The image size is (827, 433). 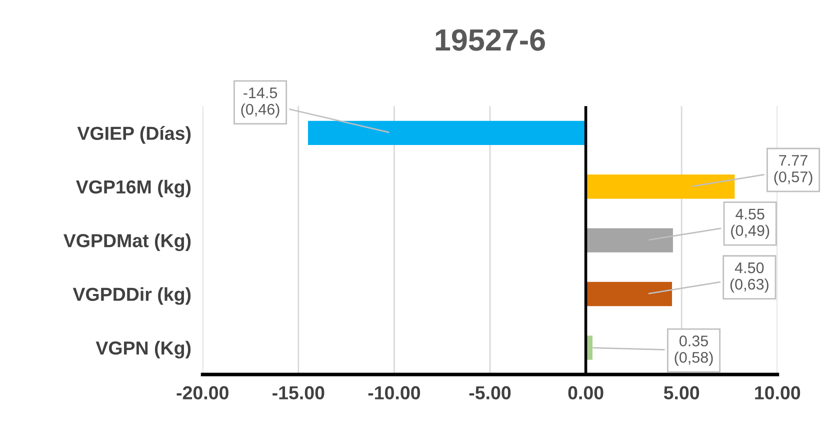 What do you see at coordinates (750, 223) in the screenshot?
I see `data-label: 4.55 (0,49)` at bounding box center [750, 223].